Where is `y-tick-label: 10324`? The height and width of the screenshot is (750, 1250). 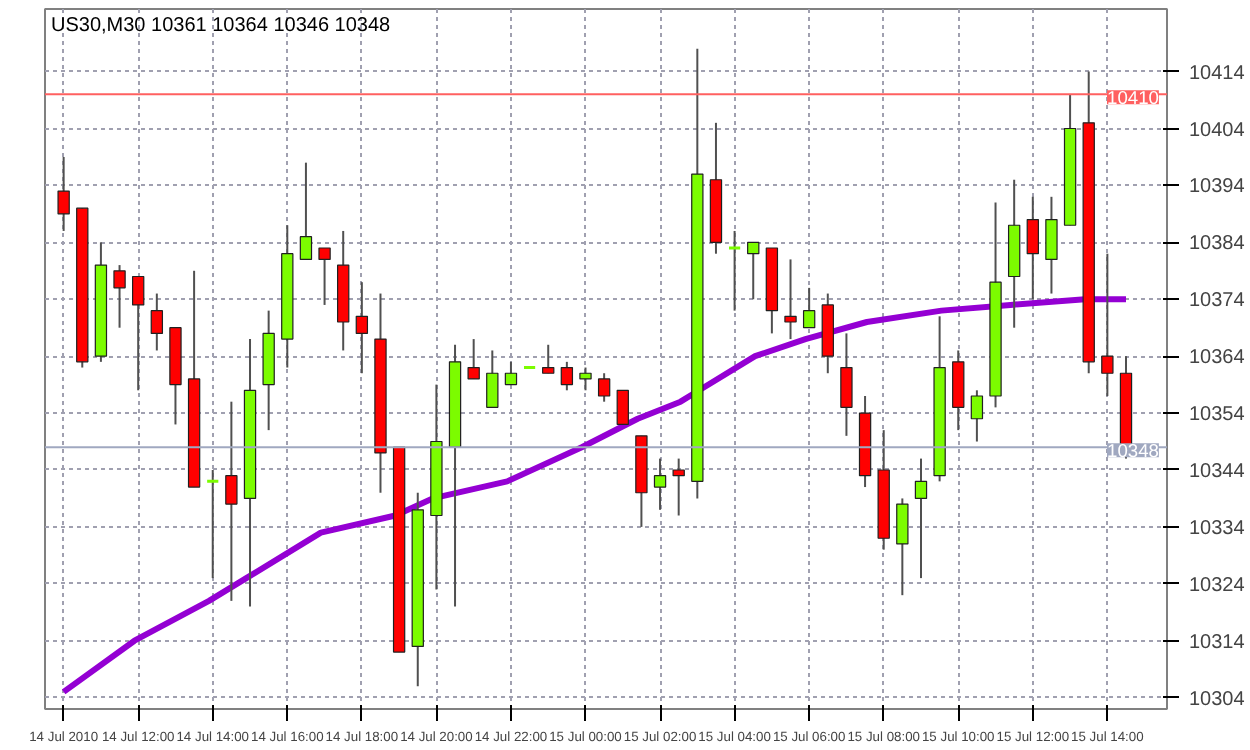 y-tick-label: 10324 is located at coordinates (1217, 585).